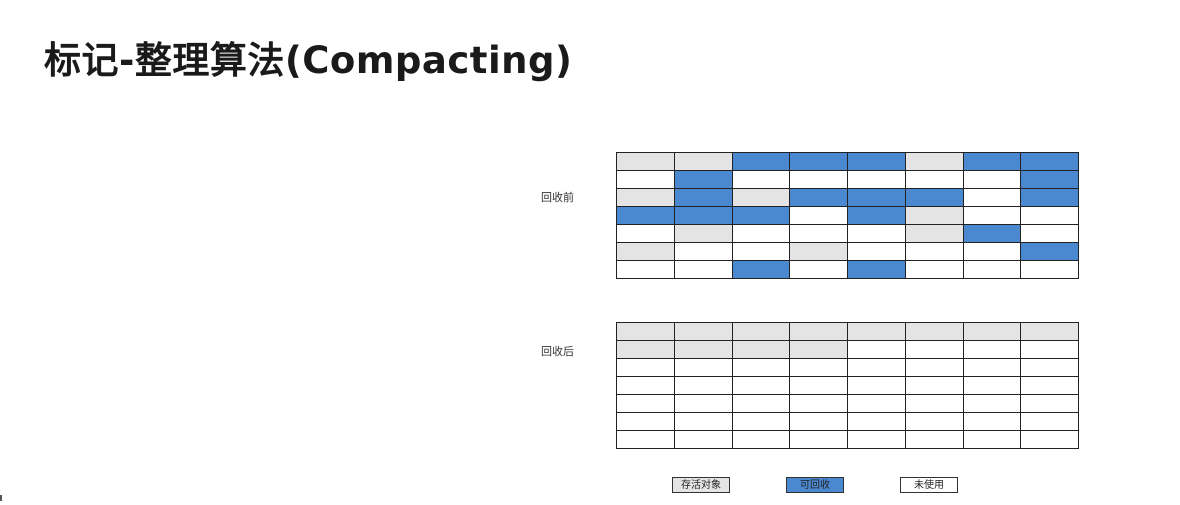 This screenshot has height=505, width=1180. Describe the element at coordinates (701, 485) in the screenshot. I see `legend-live: 存活对象` at that location.